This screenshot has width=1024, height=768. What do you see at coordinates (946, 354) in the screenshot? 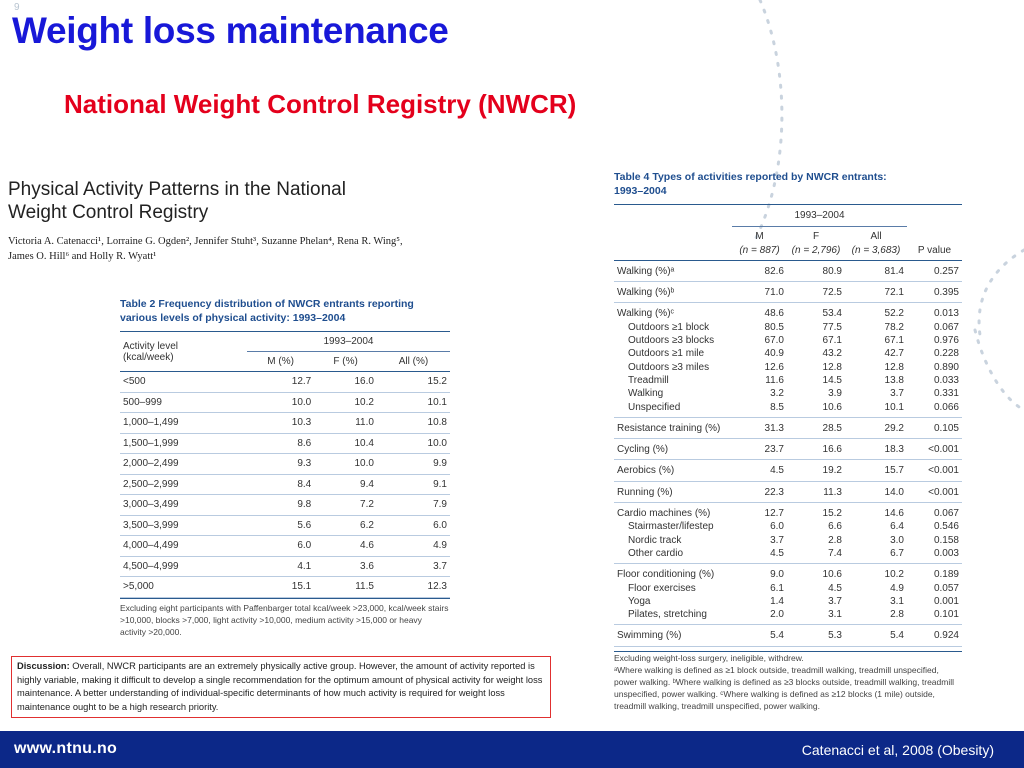
I see `p-value-cell: 0.228` at bounding box center [946, 354].